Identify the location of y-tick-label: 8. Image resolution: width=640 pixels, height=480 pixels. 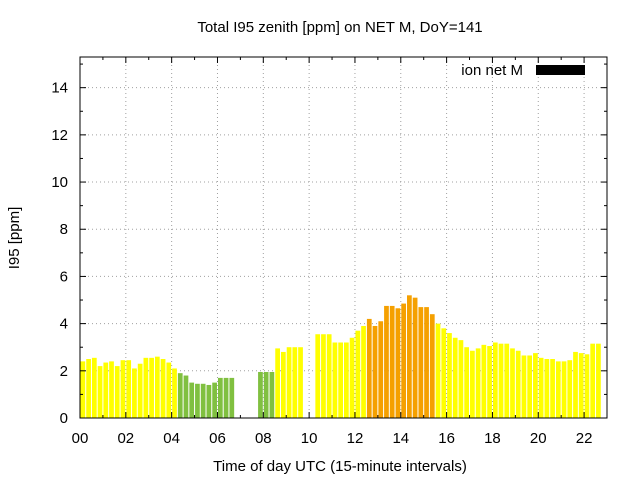
(64, 229).